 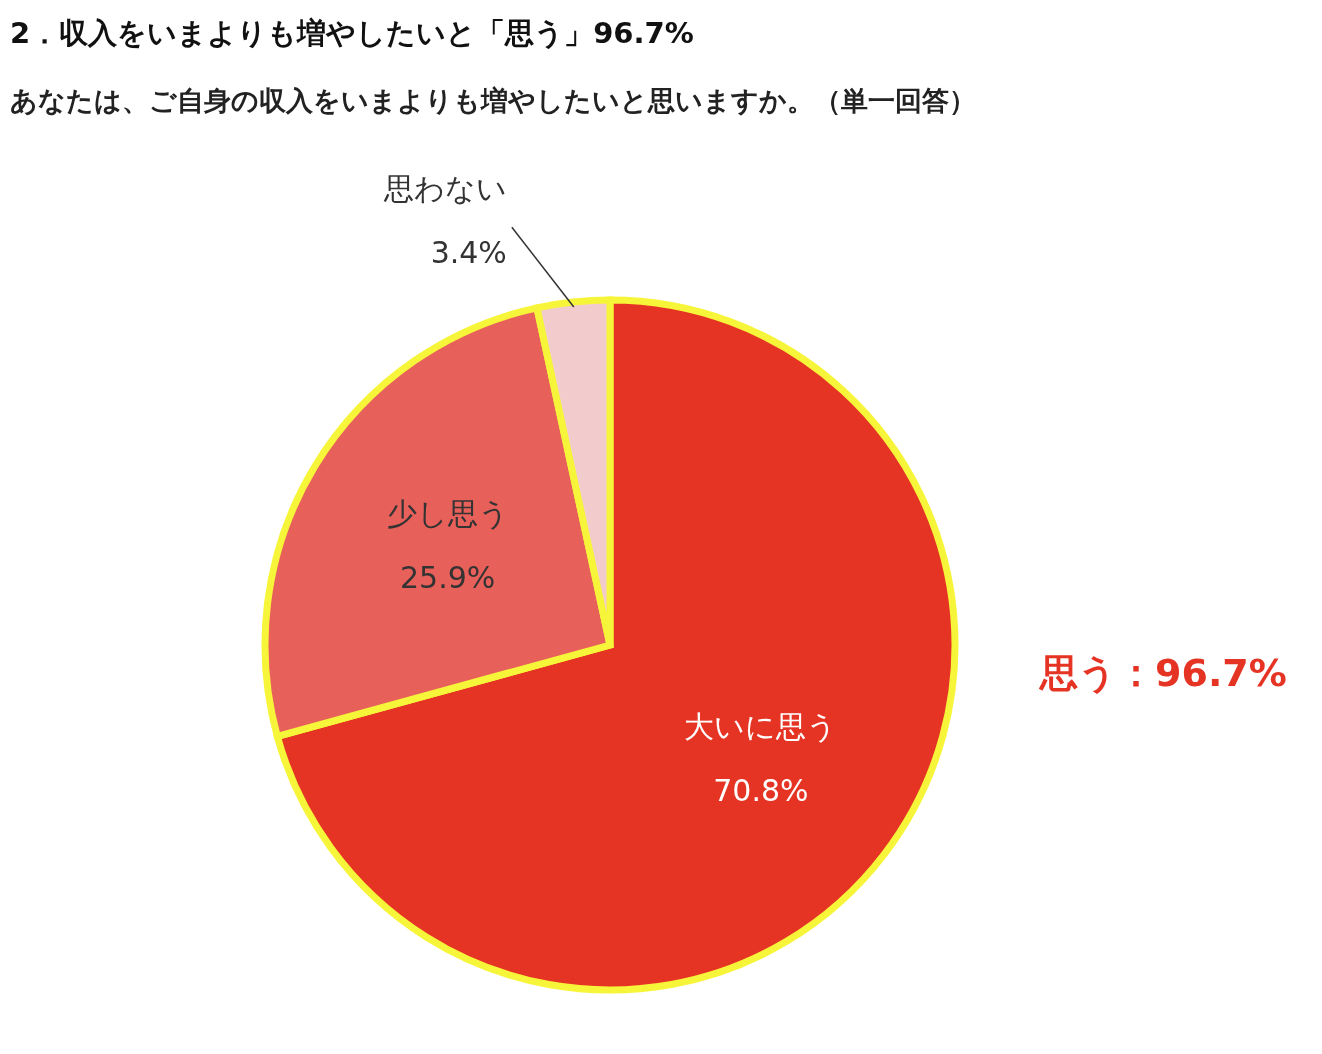 I want to click on data-label: 25.9%, so click(x=448, y=577).